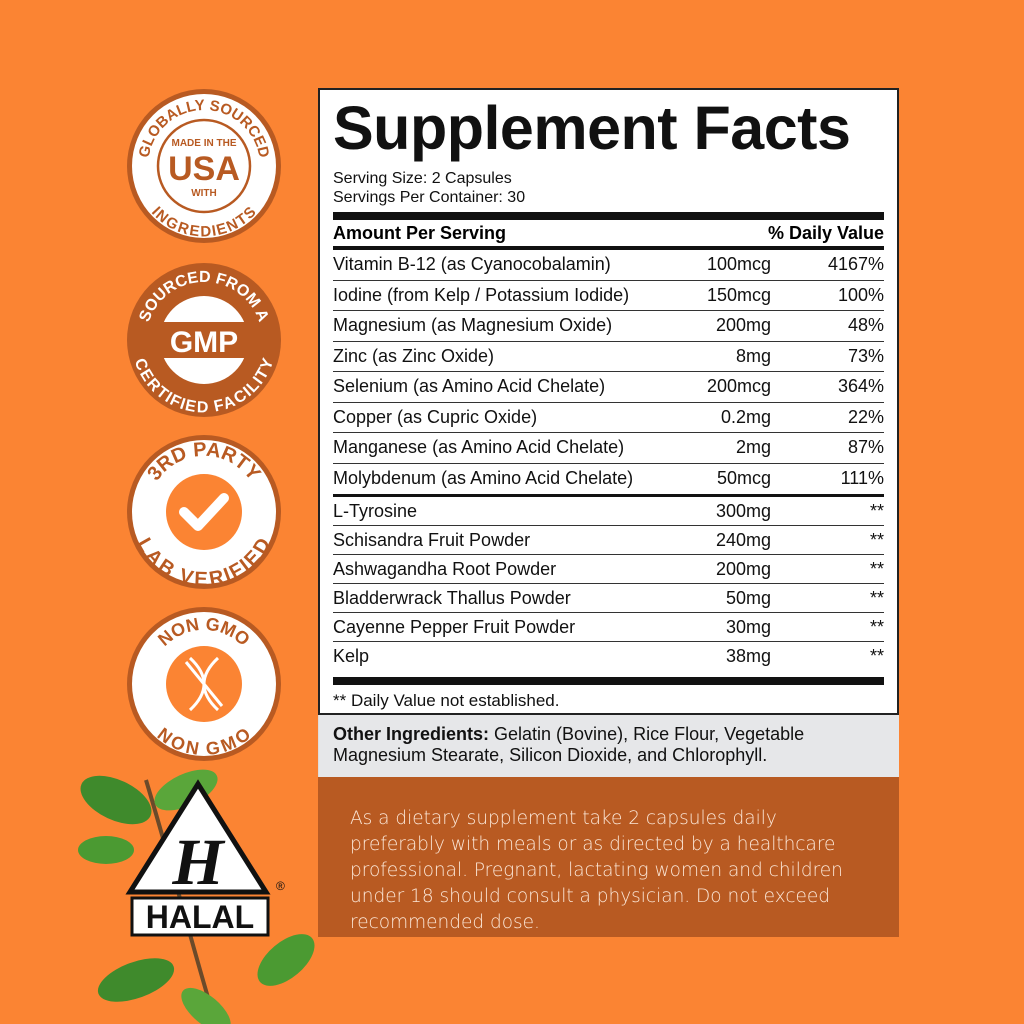  What do you see at coordinates (865, 325) in the screenshot?
I see `nutrient-dv: 48%` at bounding box center [865, 325].